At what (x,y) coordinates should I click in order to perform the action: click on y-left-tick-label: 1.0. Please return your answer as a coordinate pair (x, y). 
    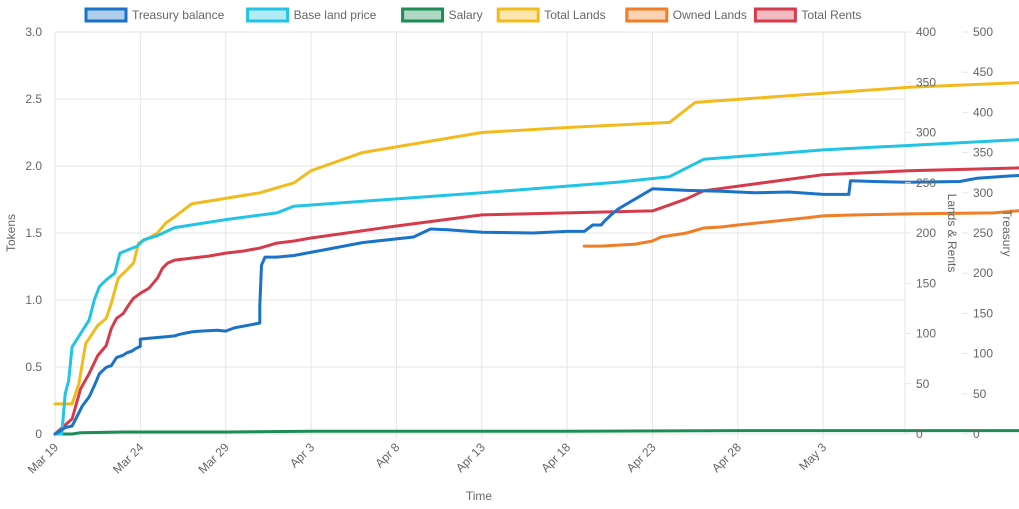
    Looking at the image, I should click on (33, 300).